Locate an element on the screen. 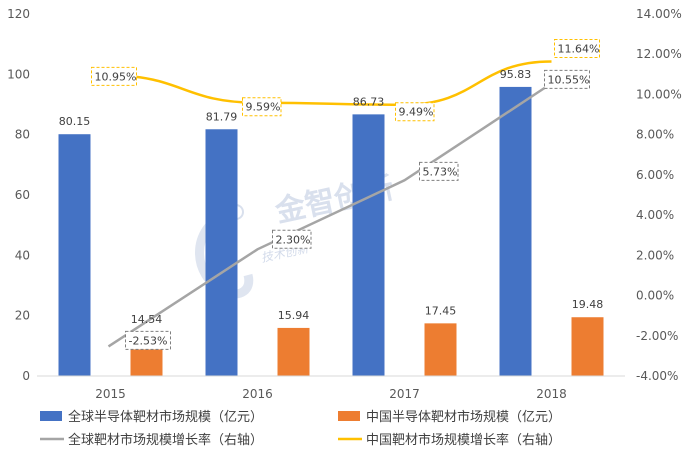 This screenshot has width=692, height=461. y-right-tick-label: 0.00% is located at coordinates (655, 296).